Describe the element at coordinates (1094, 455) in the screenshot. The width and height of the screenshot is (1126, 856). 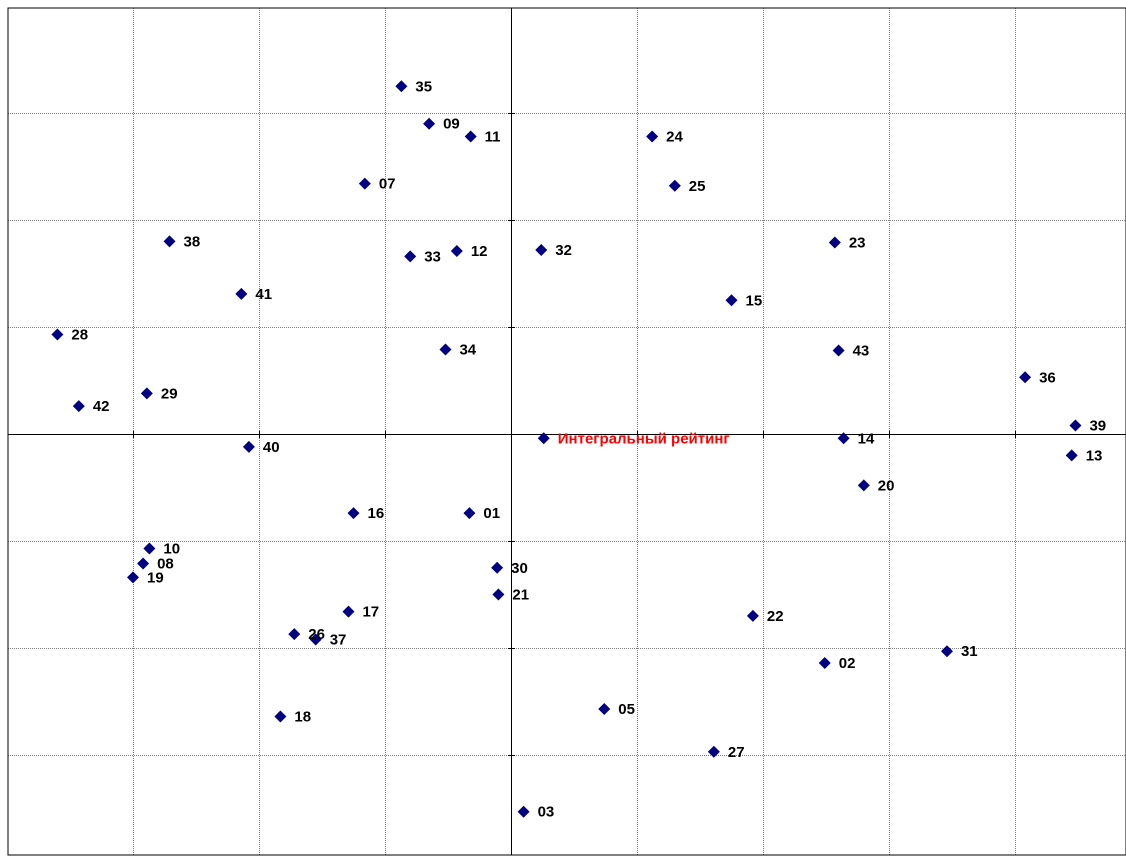
I see `data-label: 13` at that location.